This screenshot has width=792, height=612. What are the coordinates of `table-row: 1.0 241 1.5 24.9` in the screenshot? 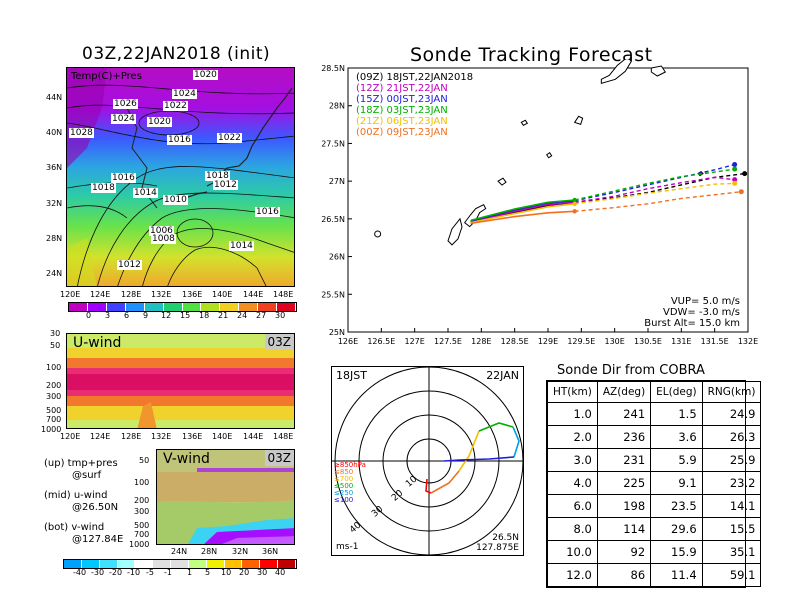 It's located at (654, 414).